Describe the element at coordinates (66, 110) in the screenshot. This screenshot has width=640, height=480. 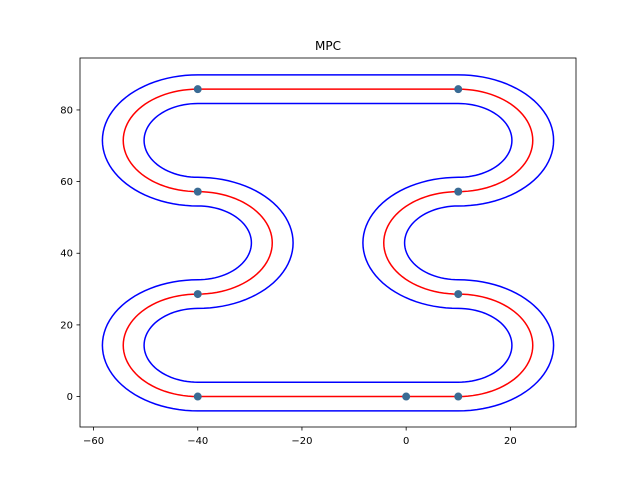
I see `y-tick-label: 80` at that location.